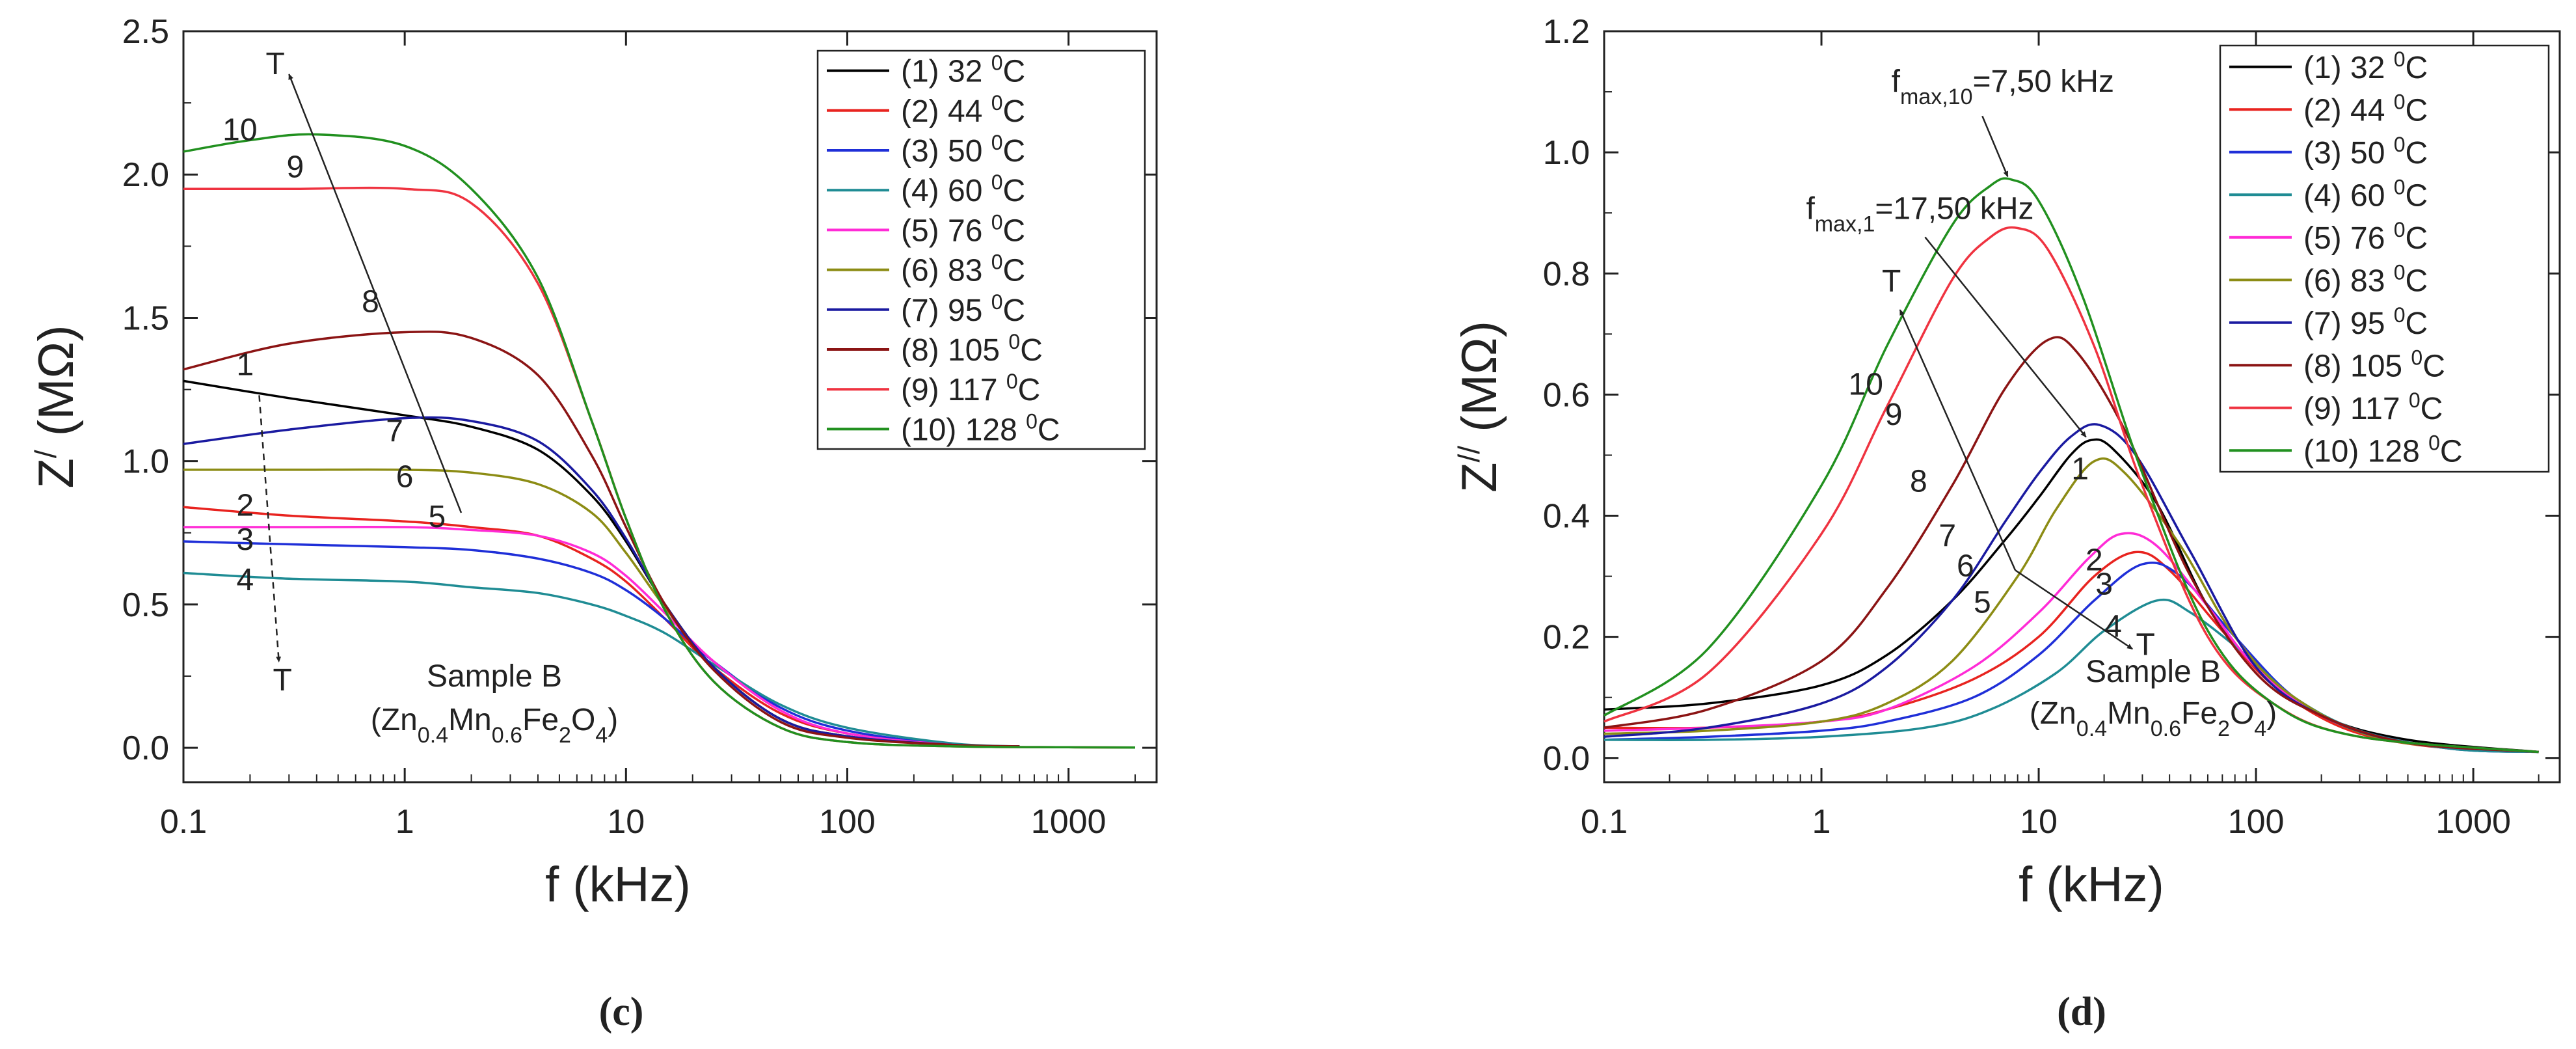 This screenshot has width=2576, height=1049. Describe the element at coordinates (963, 229) in the screenshot. I see `panel-c-legend-entry: (5) 76 0C` at that location.